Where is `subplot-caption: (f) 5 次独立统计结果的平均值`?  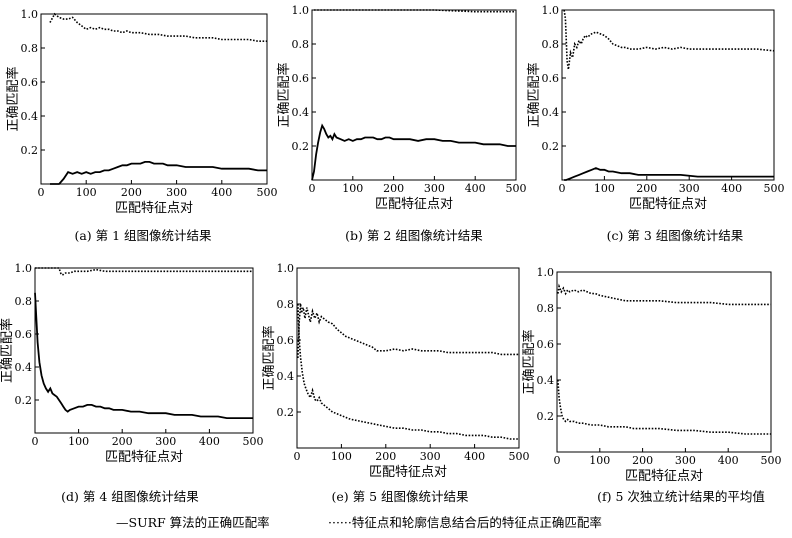
subplot-caption: (f) 5 次独立统计结果的平均值 is located at coordinates (681, 496).